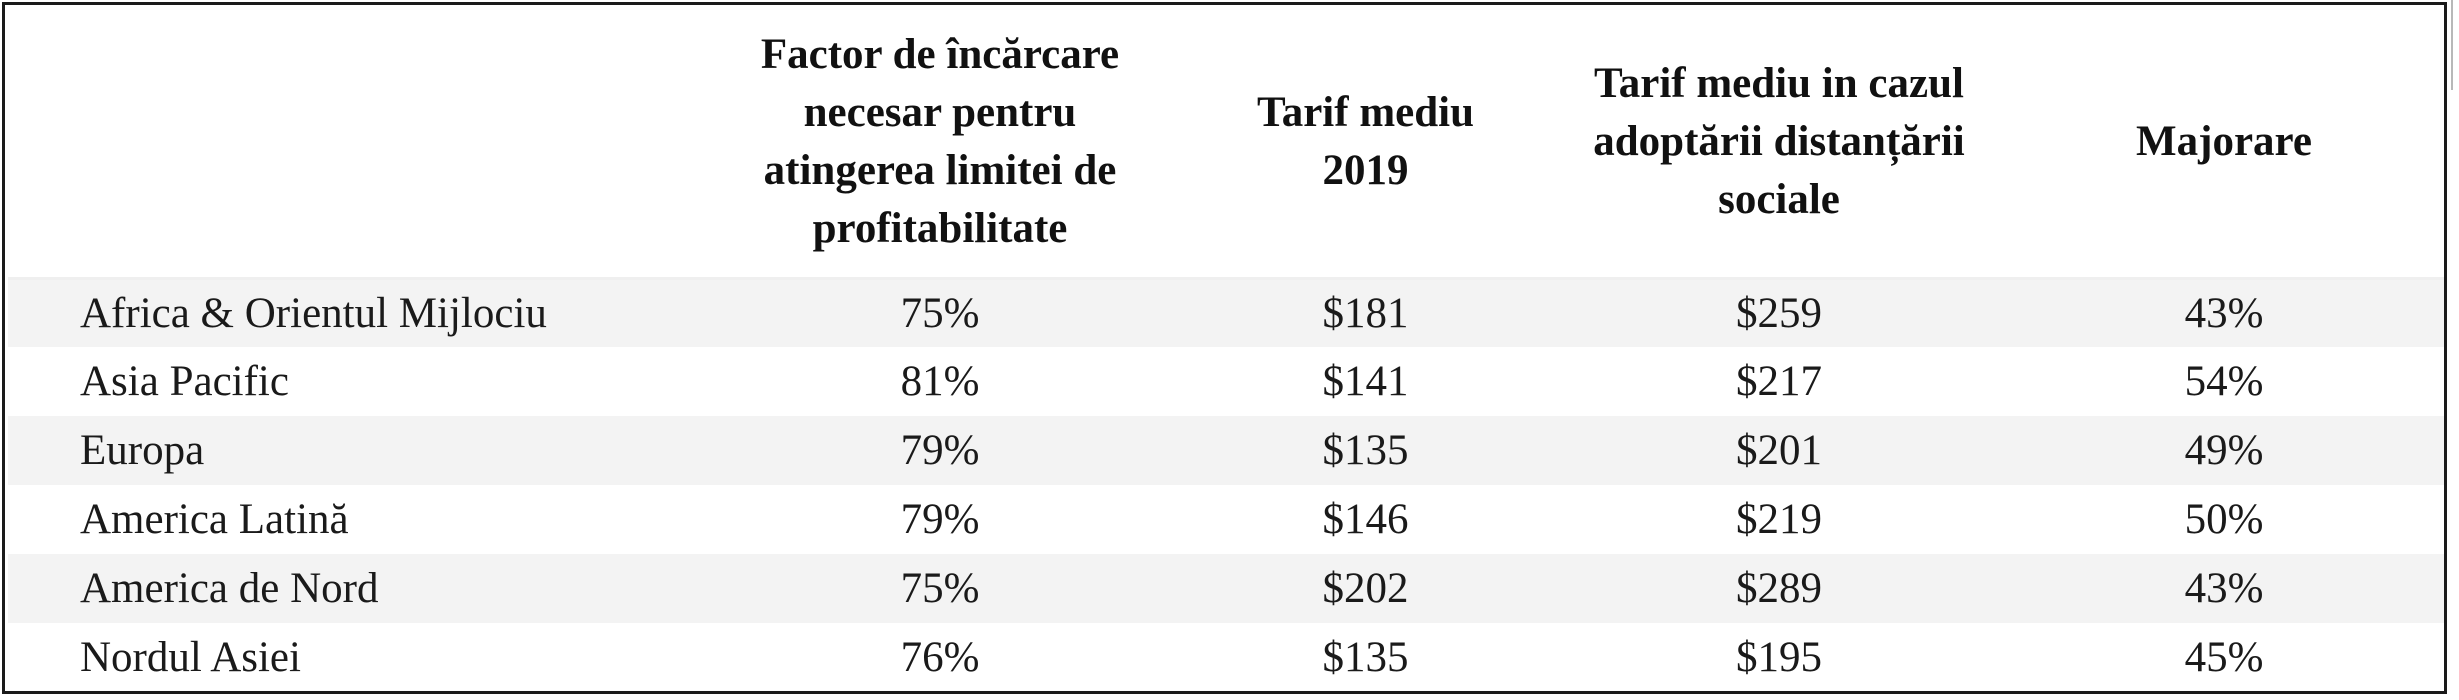 Image resolution: width=2459 pixels, height=700 pixels. What do you see at coordinates (190, 657) in the screenshot?
I see `cell-region: Nordul Asiei` at bounding box center [190, 657].